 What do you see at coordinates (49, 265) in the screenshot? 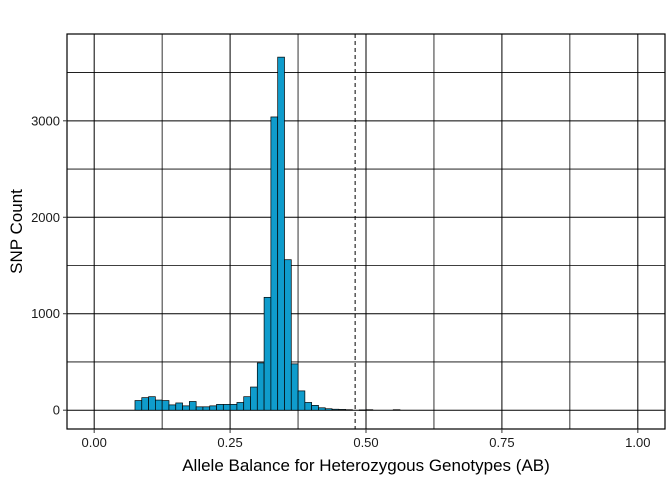
I see `y-axis-ticks: 0 1000 2000 3000` at bounding box center [49, 265].